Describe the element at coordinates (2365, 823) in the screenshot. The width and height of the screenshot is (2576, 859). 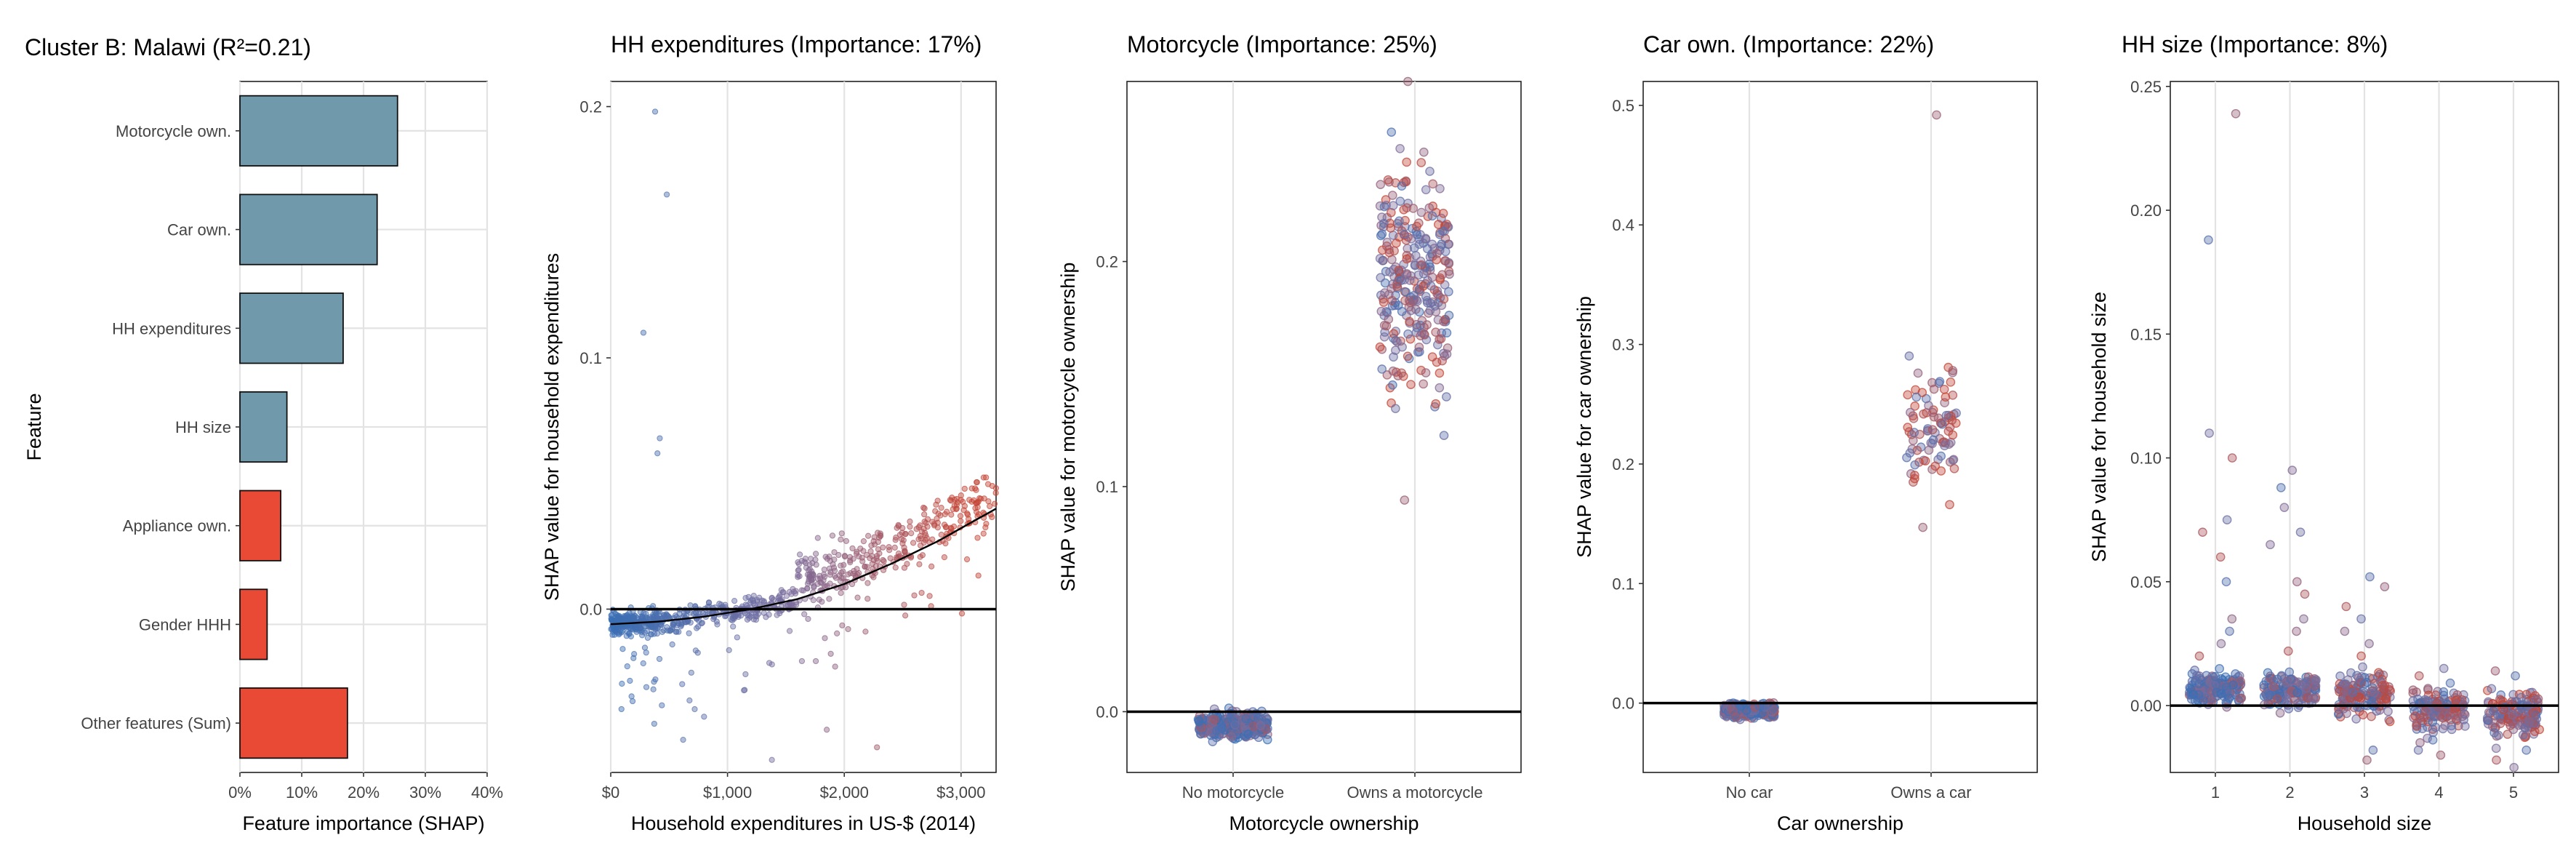
I see `x-axis-title: Household size` at that location.